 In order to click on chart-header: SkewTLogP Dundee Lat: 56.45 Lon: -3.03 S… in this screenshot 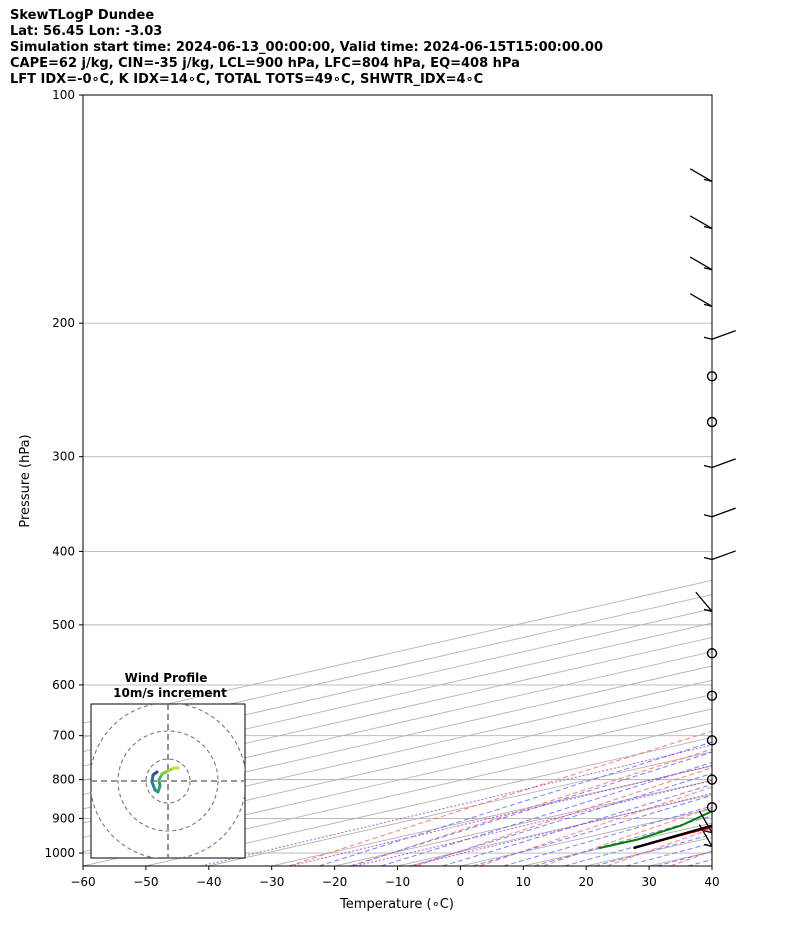, I will do `click(400, 48)`.